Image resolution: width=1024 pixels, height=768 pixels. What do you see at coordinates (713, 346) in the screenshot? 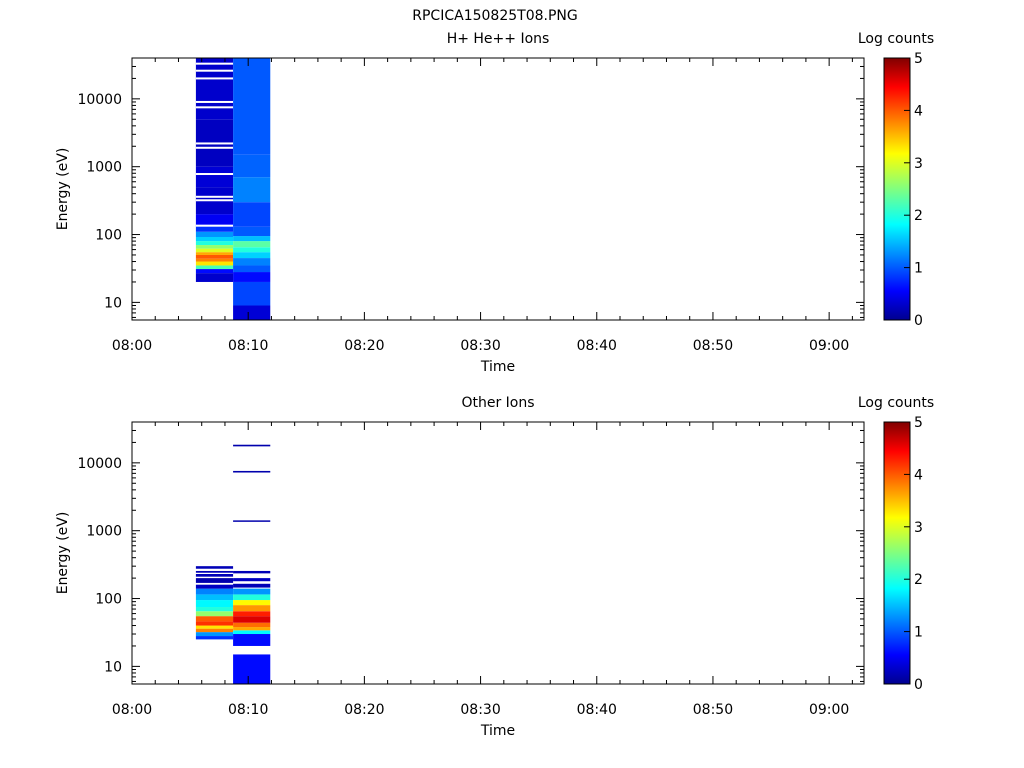
I see `x-tick-label: 08:50` at bounding box center [713, 346].